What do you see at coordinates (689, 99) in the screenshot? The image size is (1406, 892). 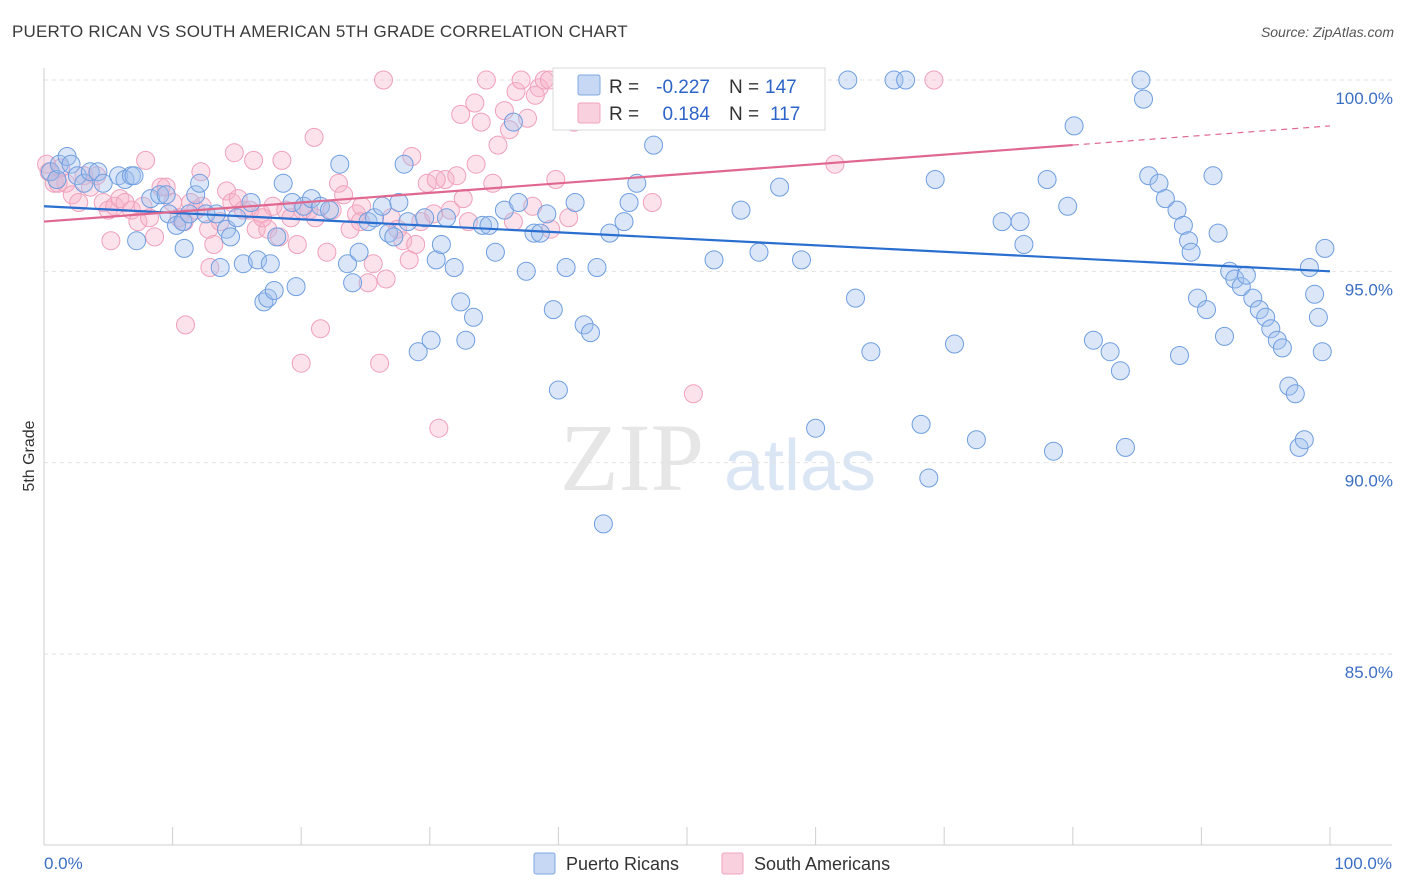 I see `legend: R = -0.227 N = 147 R = 0.184 N = 117` at bounding box center [689, 99].